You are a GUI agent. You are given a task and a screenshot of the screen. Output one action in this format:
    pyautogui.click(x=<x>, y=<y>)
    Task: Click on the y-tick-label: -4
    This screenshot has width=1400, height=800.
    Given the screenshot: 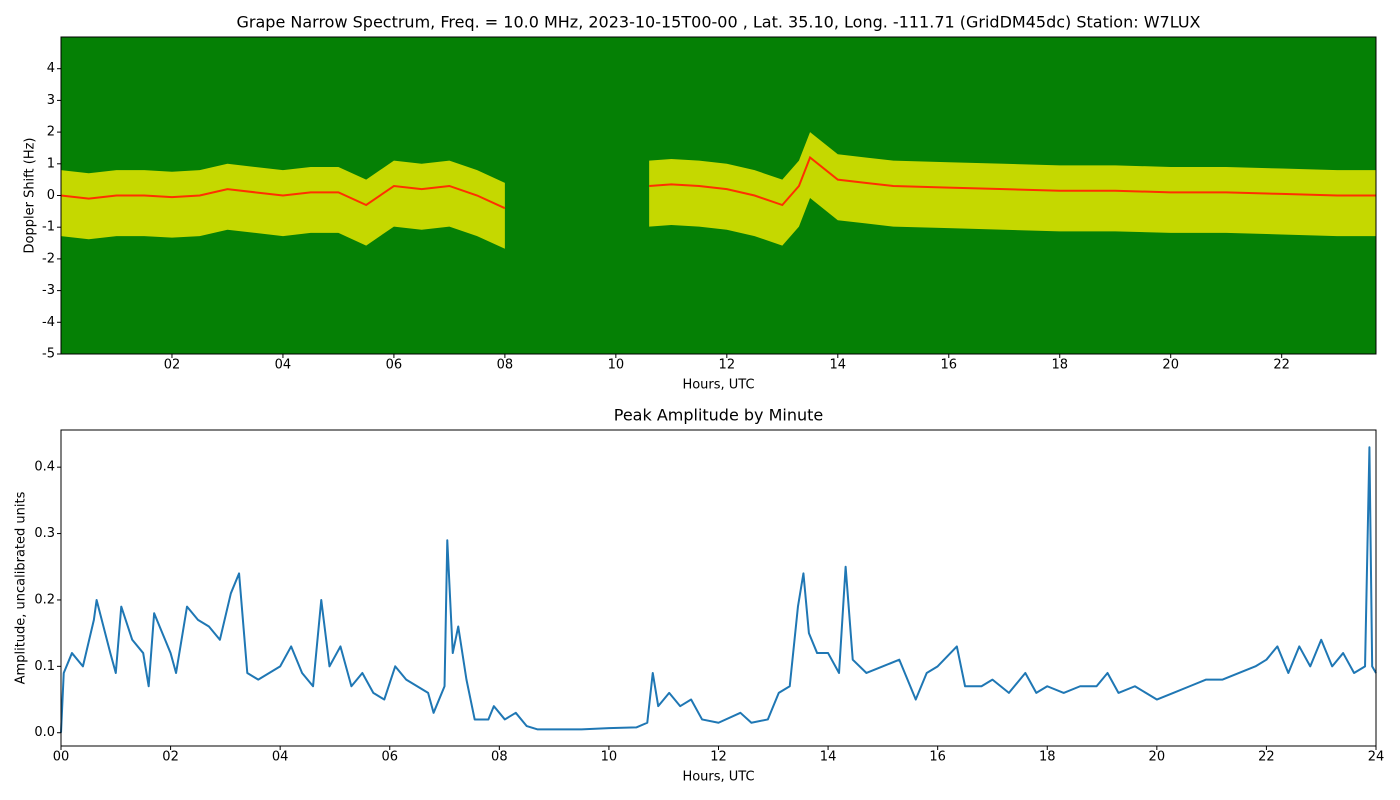 What is the action you would take?
    pyautogui.click(x=48, y=322)
    